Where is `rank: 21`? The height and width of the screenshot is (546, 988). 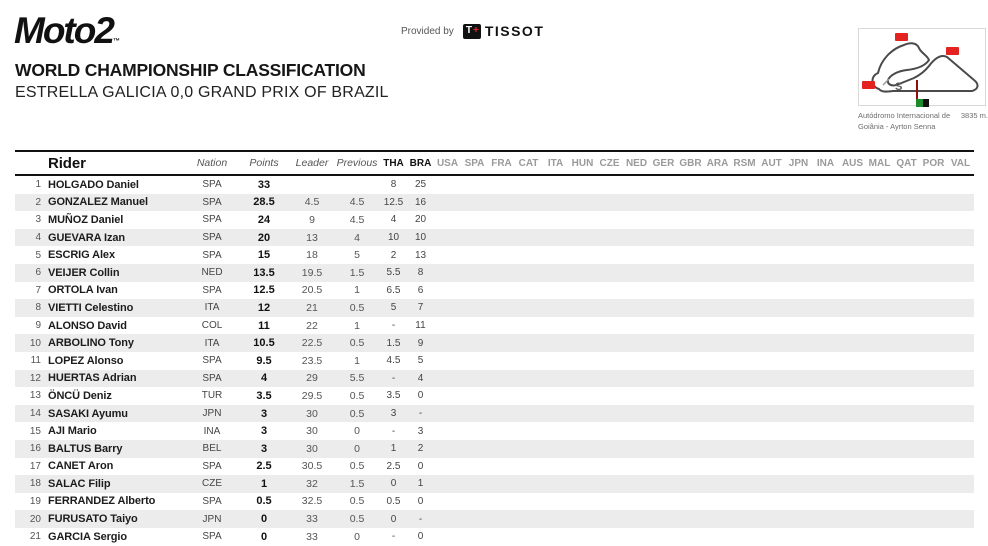
rank: 21 is located at coordinates (35, 537).